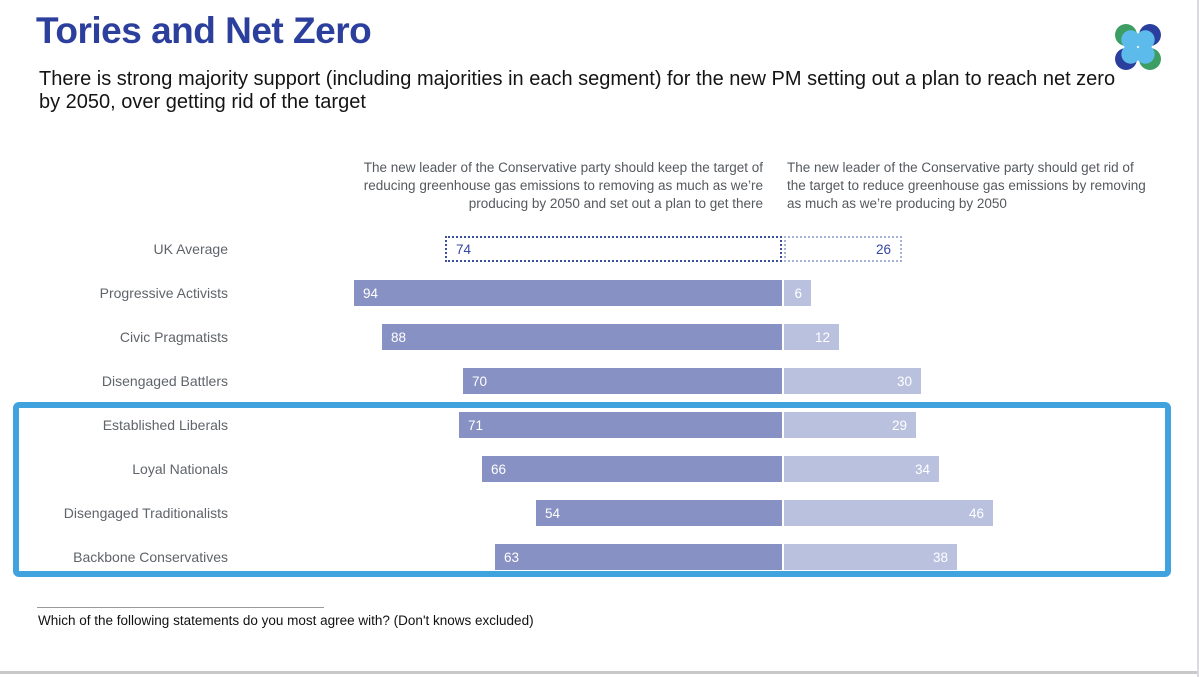 This screenshot has width=1199, height=677. I want to click on chart-row: Disengaged Battlers 70 30, so click(598, 381).